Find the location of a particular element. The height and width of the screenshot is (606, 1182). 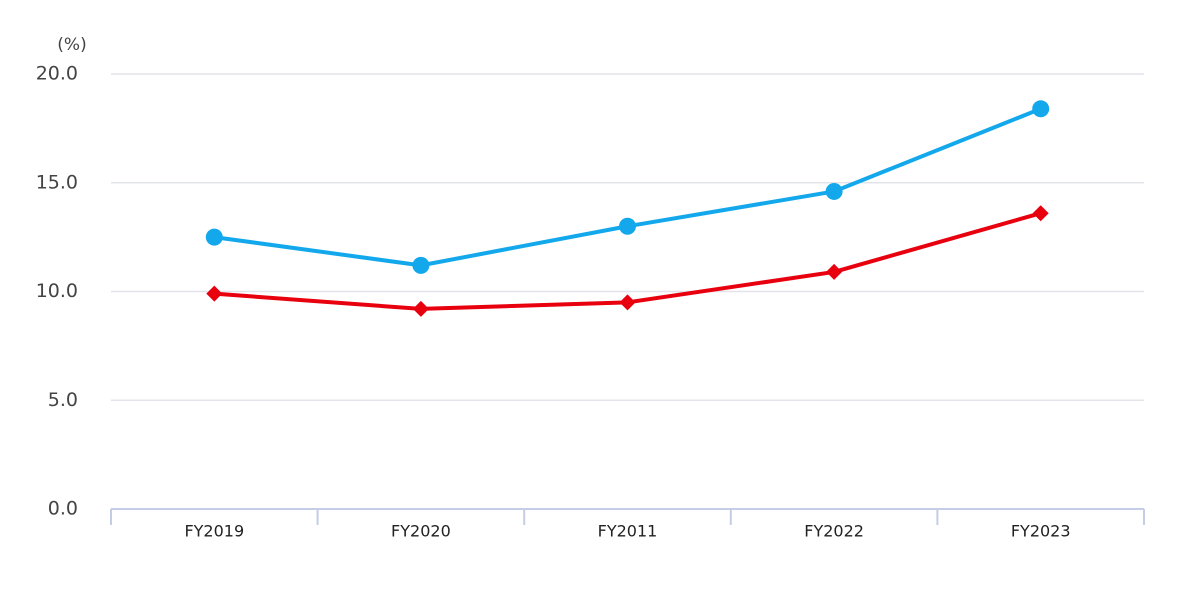

x-tick-label: FY2023 is located at coordinates (1041, 531).